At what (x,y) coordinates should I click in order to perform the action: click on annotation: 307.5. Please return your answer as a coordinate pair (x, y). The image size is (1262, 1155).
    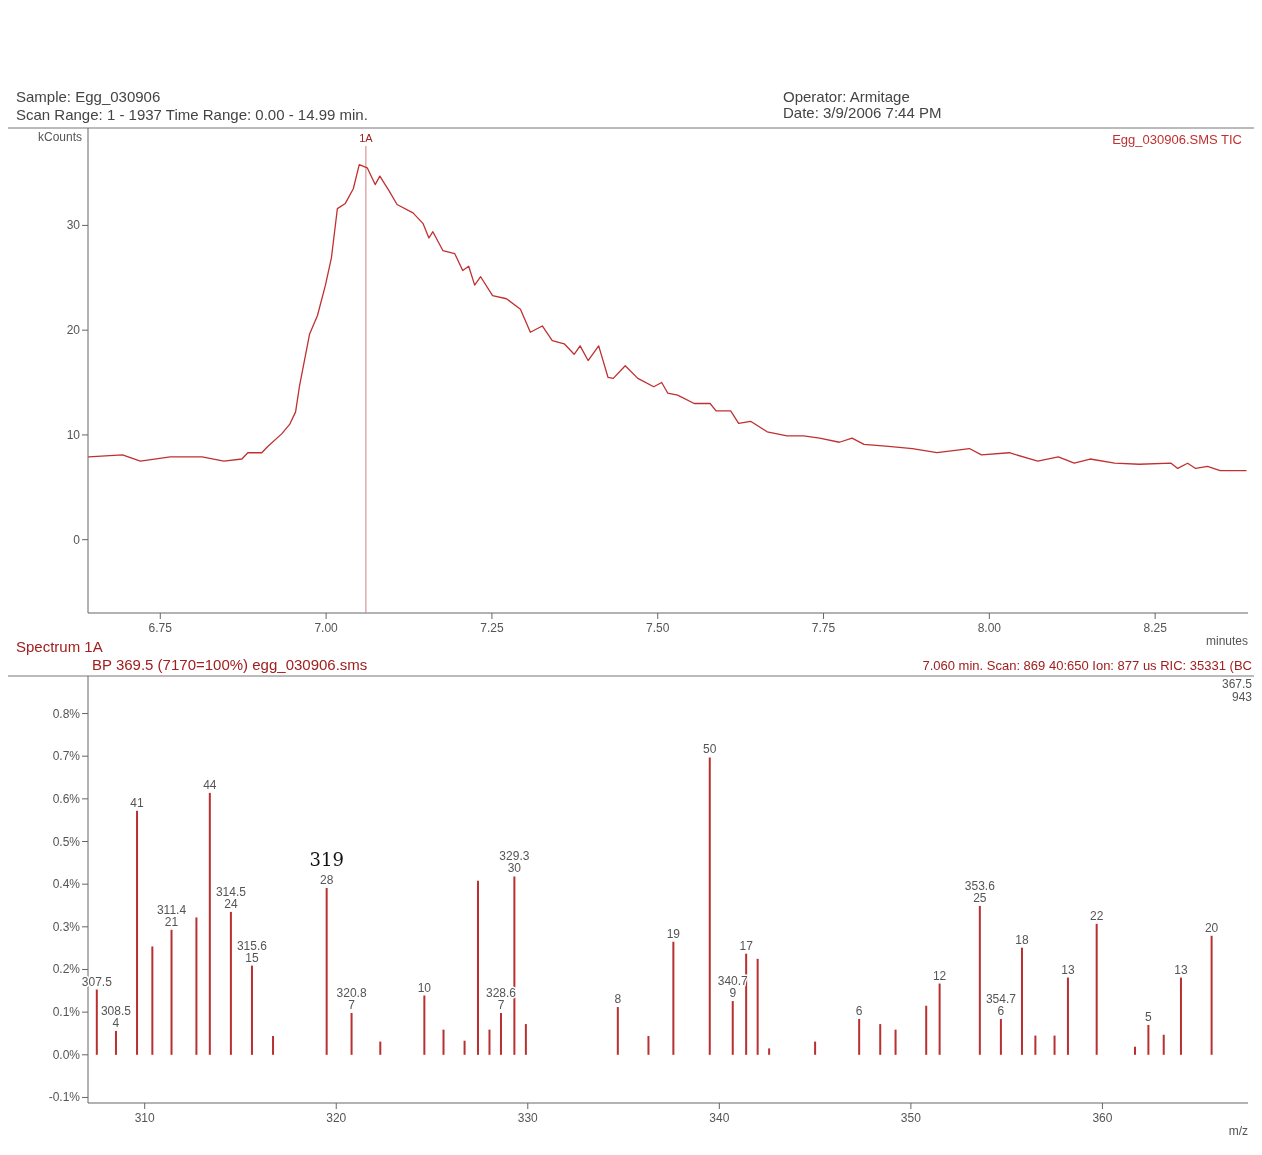
    Looking at the image, I should click on (97, 981).